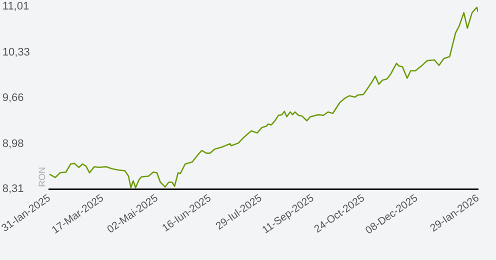 The width and height of the screenshot is (496, 260). Describe the element at coordinates (13, 98) in the screenshot. I see `y-tick-label: 9,66` at that location.